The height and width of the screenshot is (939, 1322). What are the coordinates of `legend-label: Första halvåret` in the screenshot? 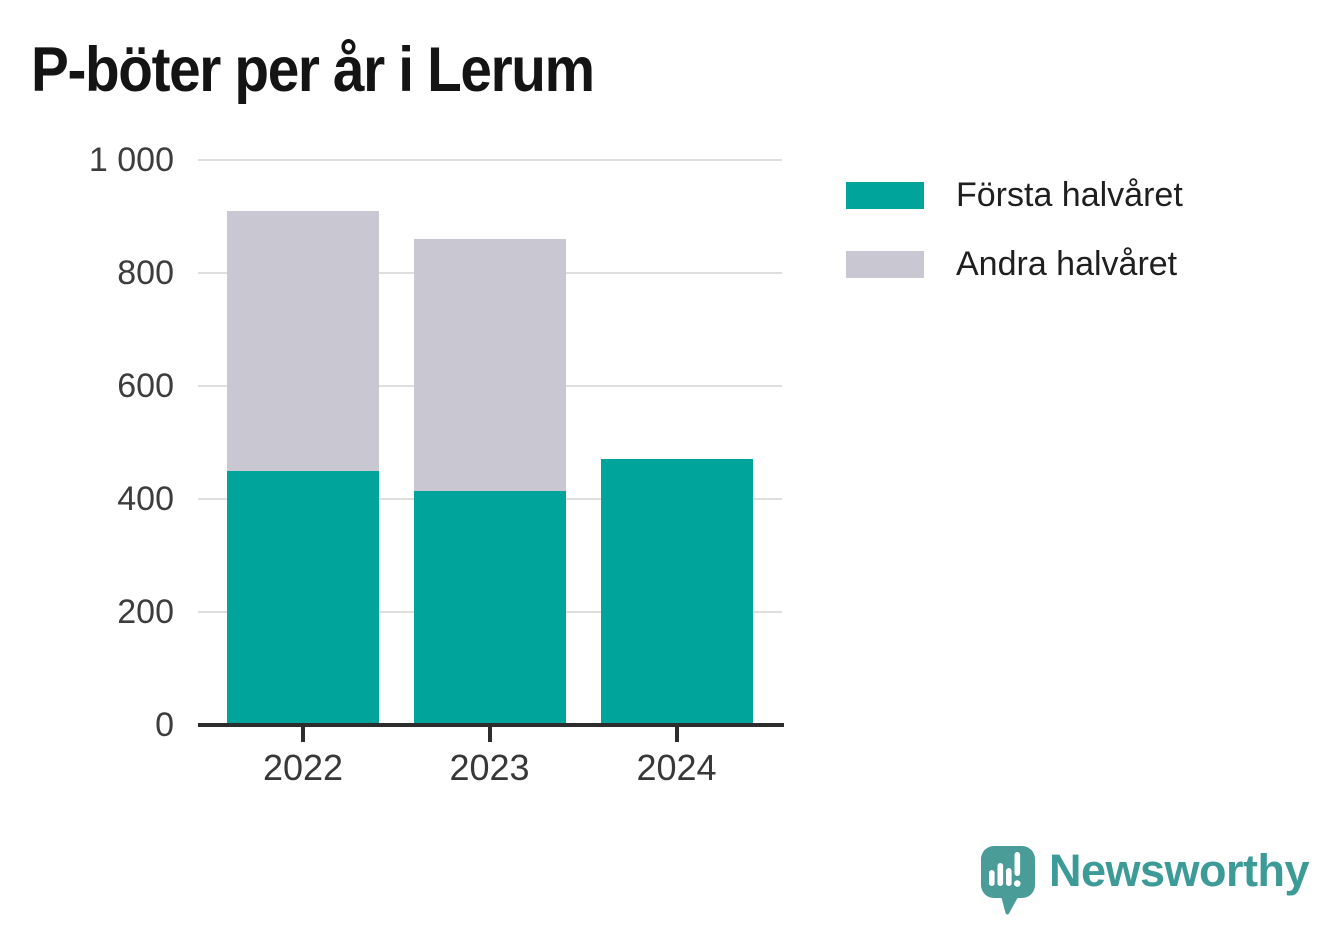 It's located at (1069, 195).